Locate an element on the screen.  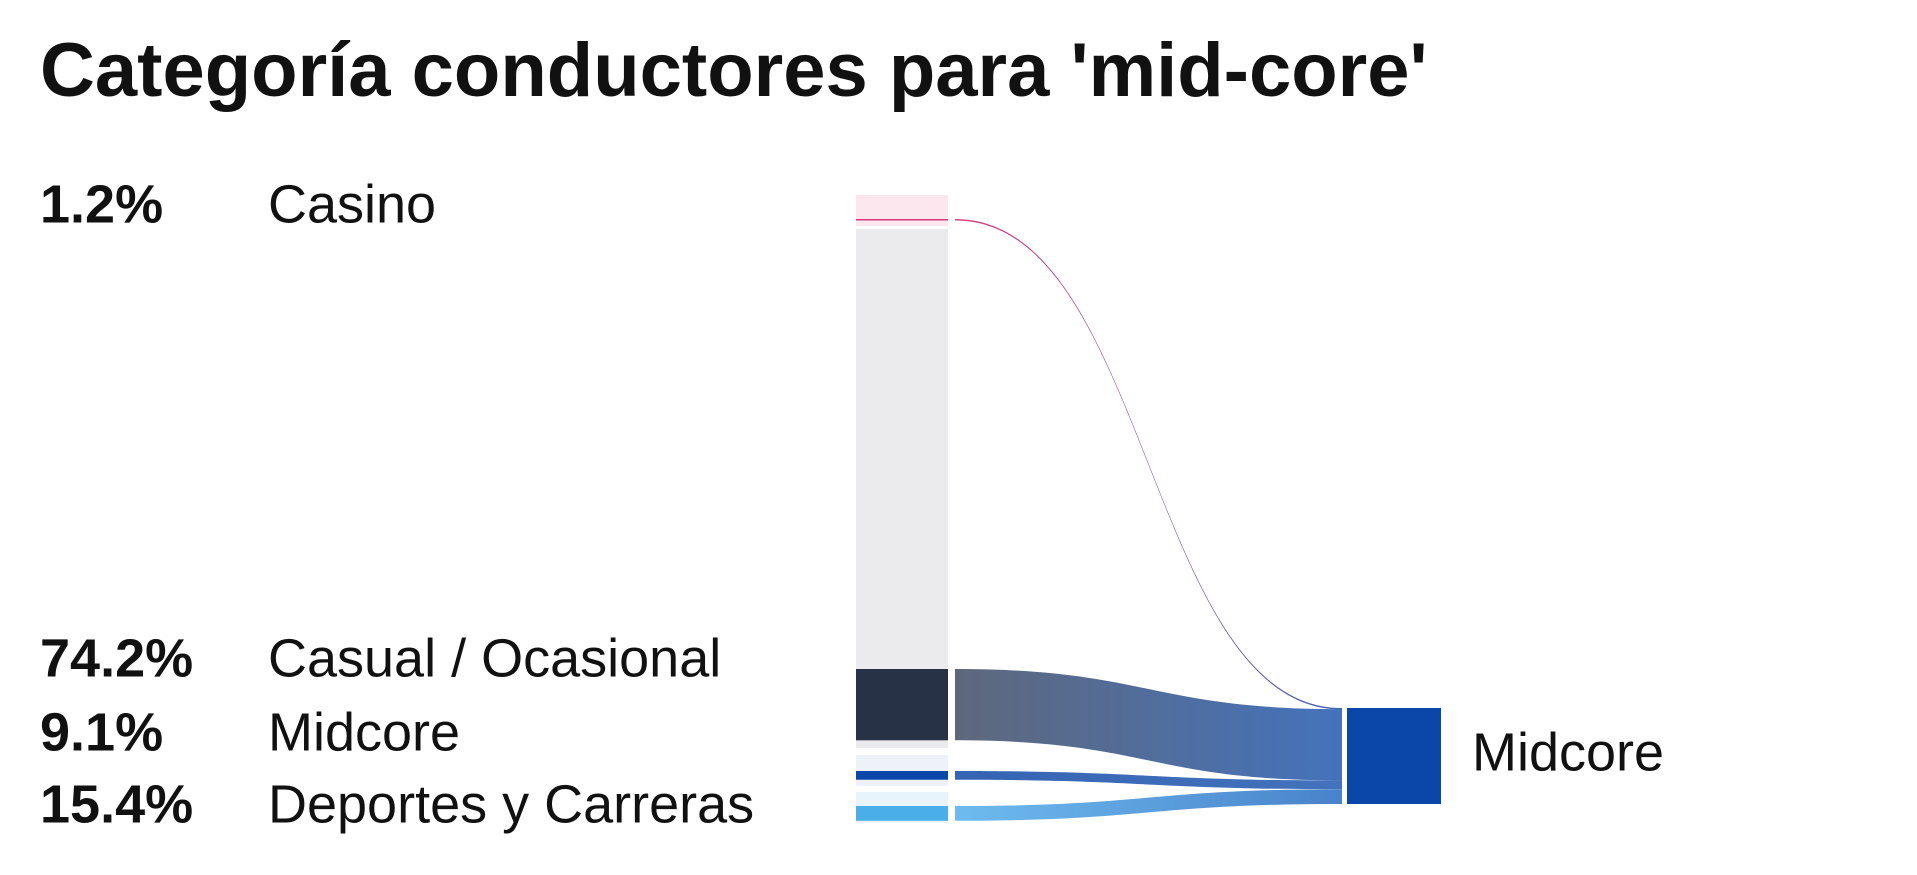
target-node is located at coordinates (1394, 756).